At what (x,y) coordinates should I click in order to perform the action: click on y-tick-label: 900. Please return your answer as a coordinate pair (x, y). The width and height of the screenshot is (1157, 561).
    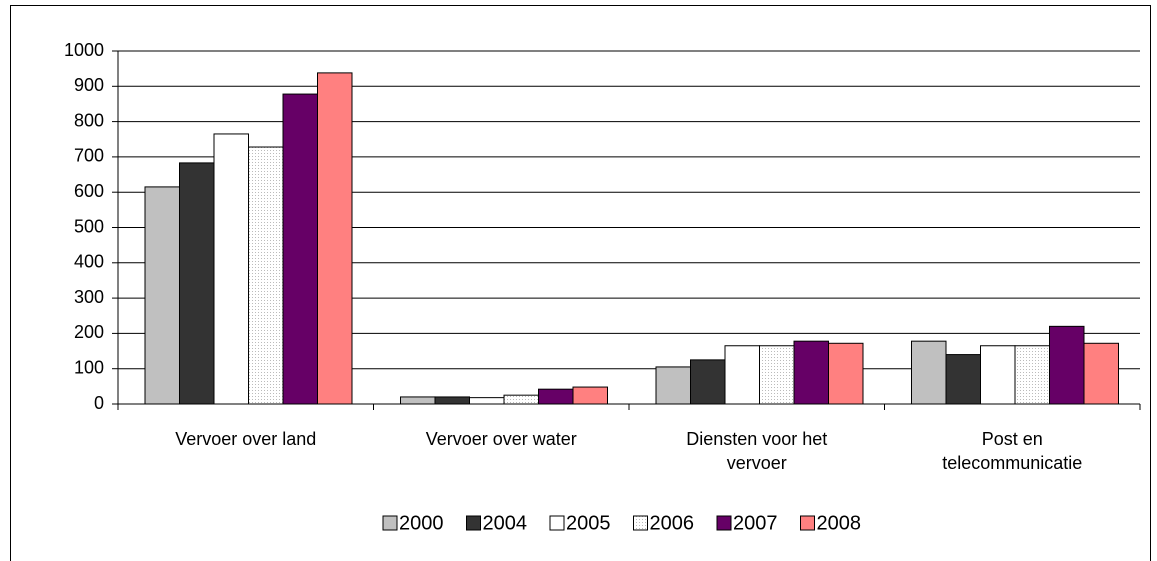
    Looking at the image, I should click on (89, 85).